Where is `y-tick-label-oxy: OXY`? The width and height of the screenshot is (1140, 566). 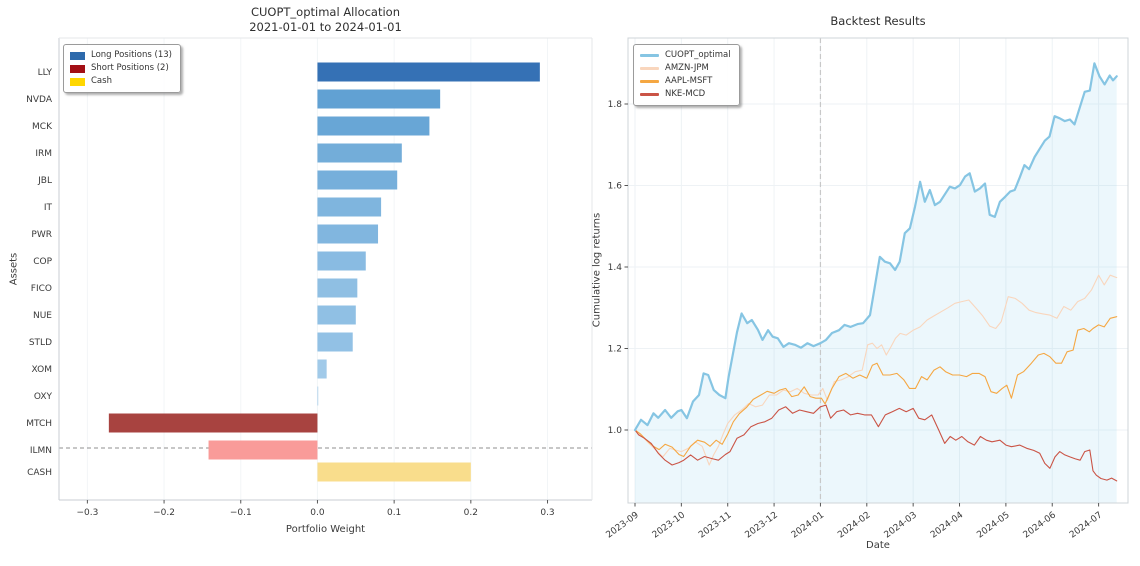 y-tick-label-oxy: OXY is located at coordinates (43, 397).